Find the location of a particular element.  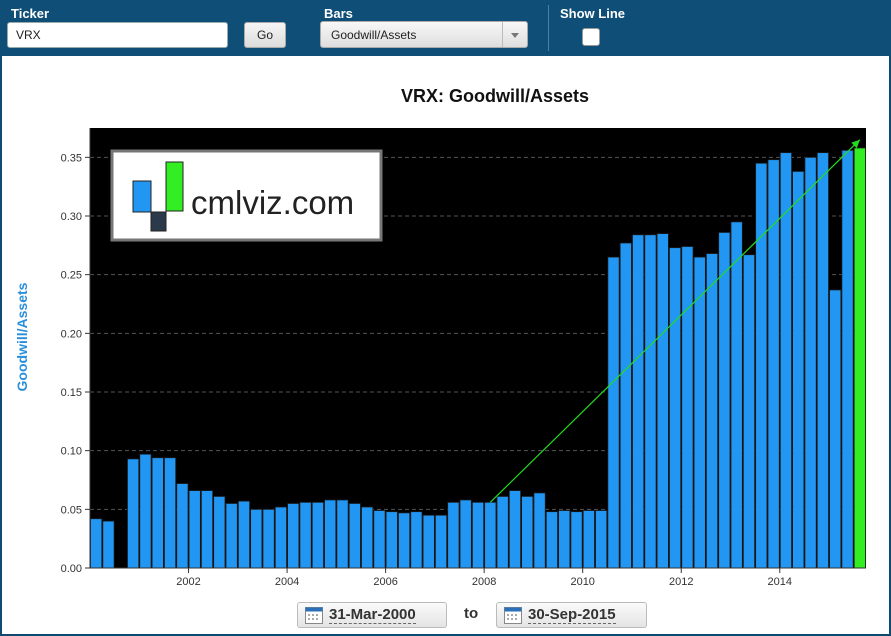

end-date-text: 30-Sep-2015 is located at coordinates (572, 615).